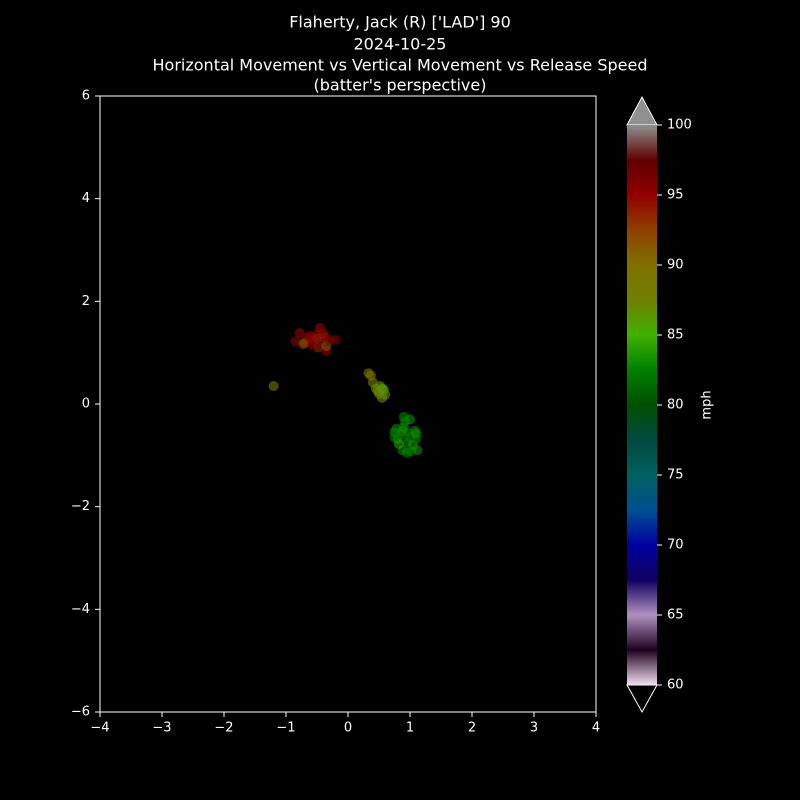  What do you see at coordinates (675, 475) in the screenshot?
I see `colorbar-tick-label: 75` at bounding box center [675, 475].